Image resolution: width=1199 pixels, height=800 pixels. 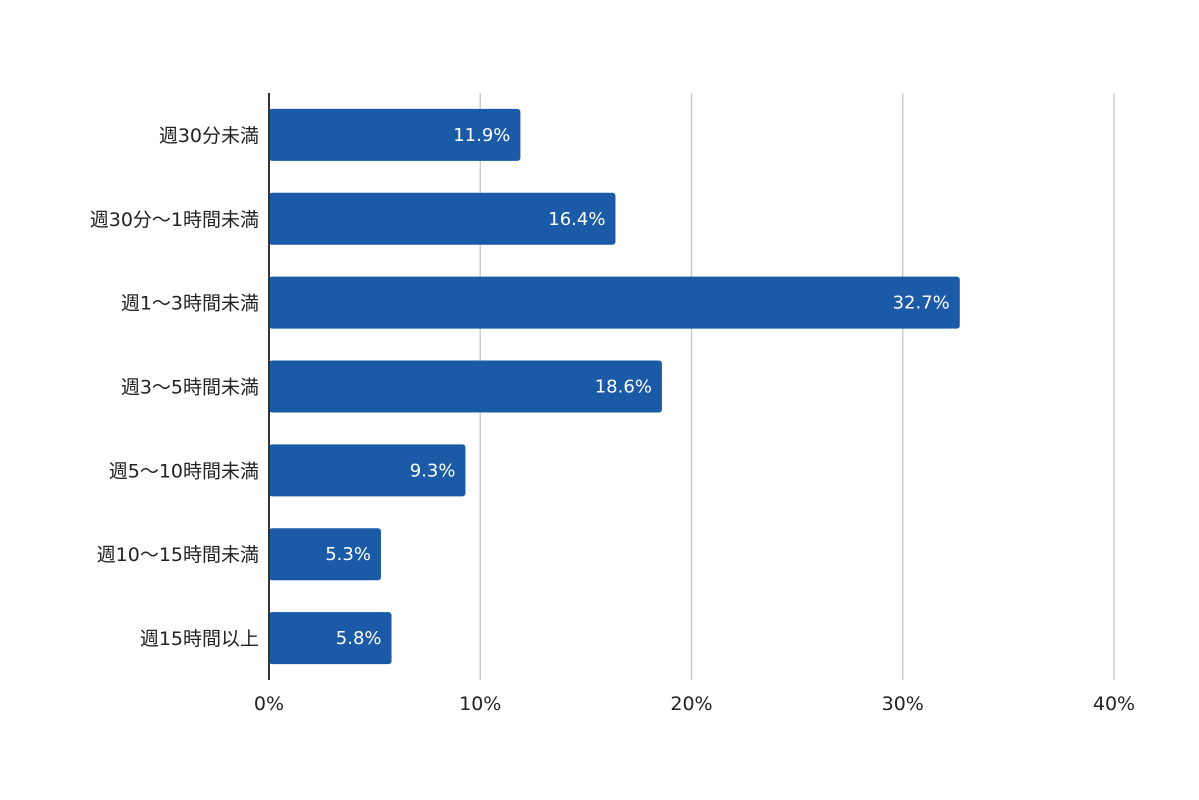 I want to click on x-tick-label: 40%, so click(x=1114, y=704).